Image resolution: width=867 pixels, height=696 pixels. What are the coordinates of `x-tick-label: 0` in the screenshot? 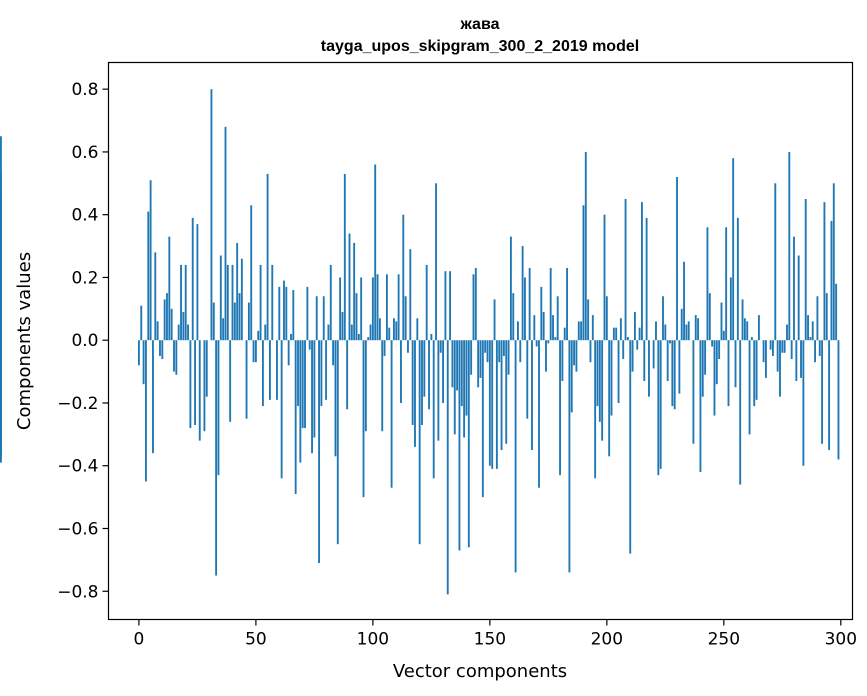 It's located at (139, 640).